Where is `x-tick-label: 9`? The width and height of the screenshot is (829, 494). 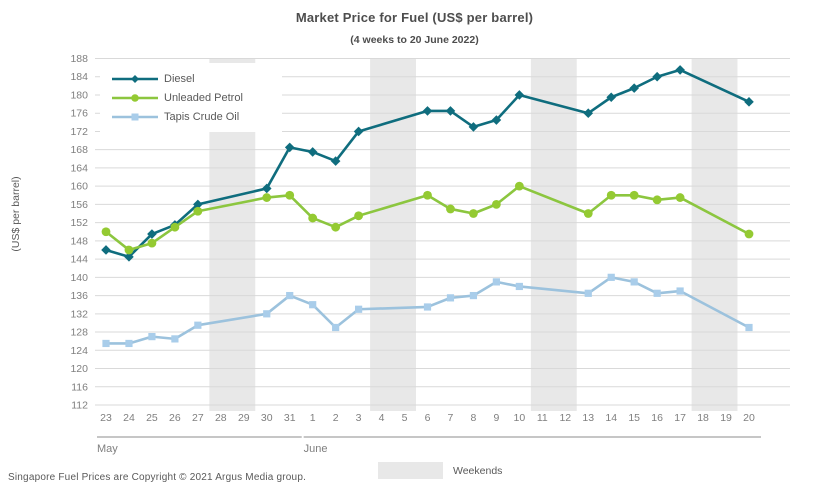
x-tick-label: 9 is located at coordinates (496, 418).